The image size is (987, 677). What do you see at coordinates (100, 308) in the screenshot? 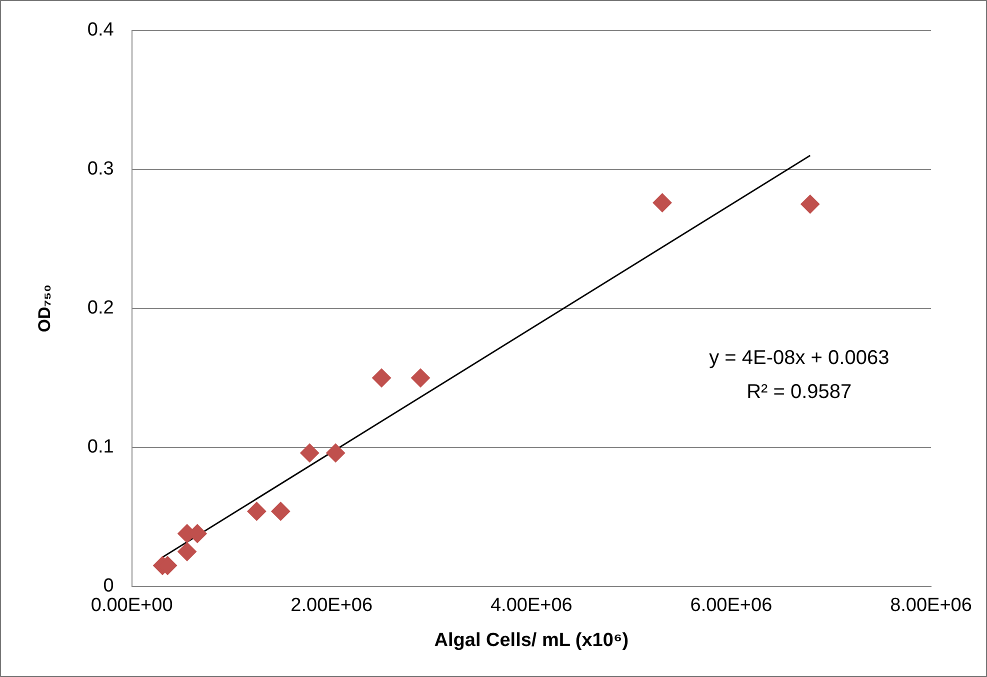
I see `y-tick-label: 0.2` at bounding box center [100, 308].